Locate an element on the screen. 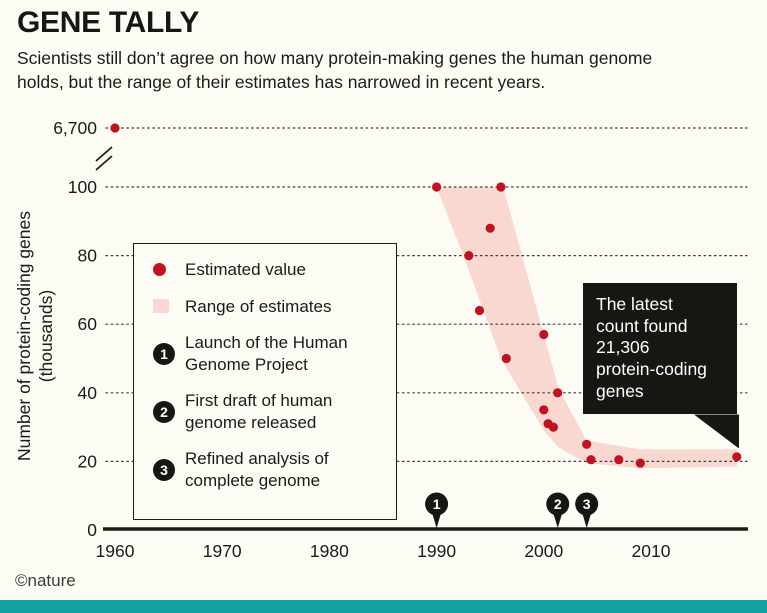 Image resolution: width=767 pixels, height=613 pixels. legend-item-estimated-value: Estimated value is located at coordinates (269, 270).